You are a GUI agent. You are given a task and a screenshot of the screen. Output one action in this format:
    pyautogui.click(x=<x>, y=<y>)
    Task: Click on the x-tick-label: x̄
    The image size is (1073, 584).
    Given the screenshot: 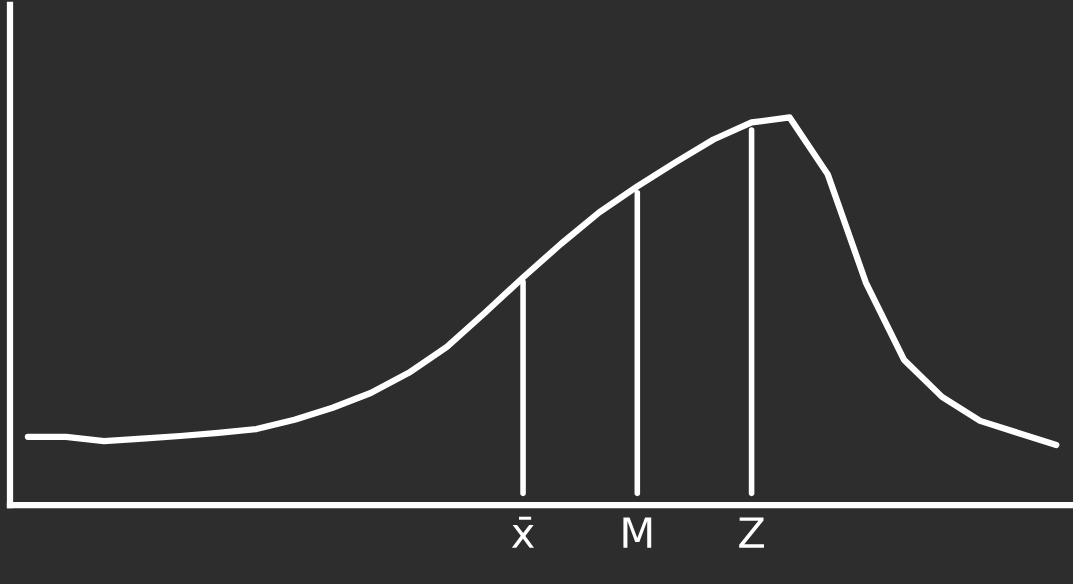 What is the action you would take?
    pyautogui.click(x=523, y=532)
    